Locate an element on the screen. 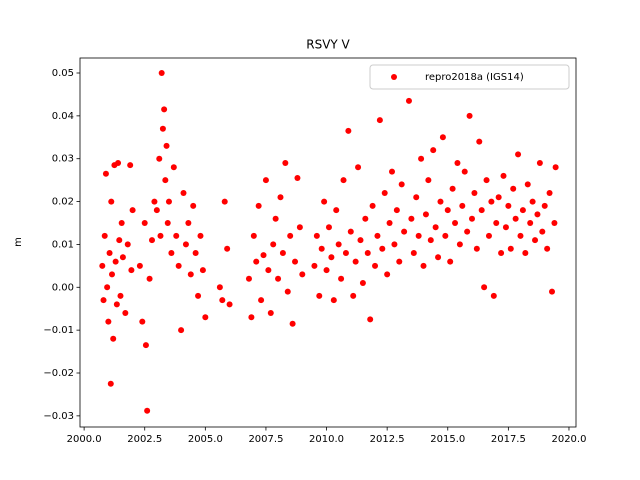 This screenshot has height=480, width=640. y-tick-label: 0.04 is located at coordinates (63, 116).